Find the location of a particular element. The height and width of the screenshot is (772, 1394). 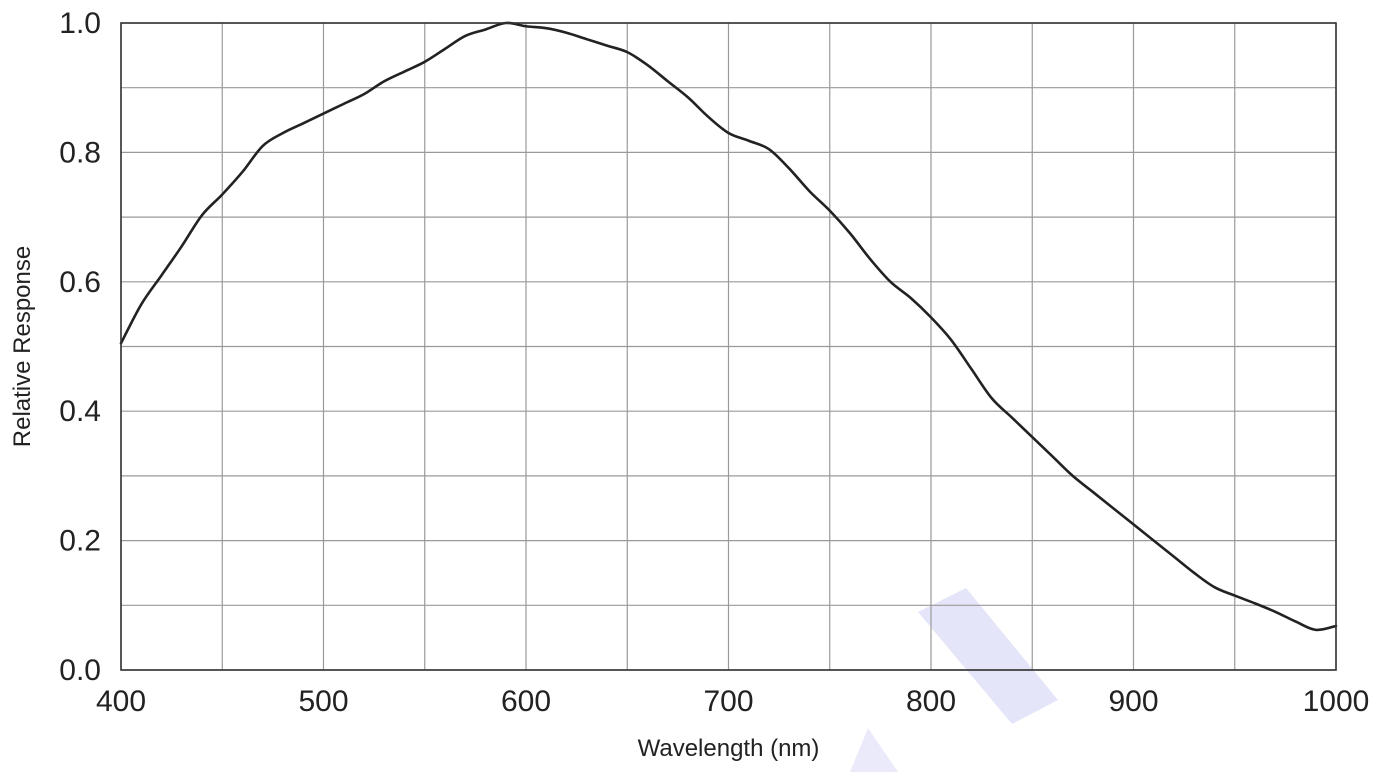

y-tick-label: 0.4 is located at coordinates (80, 411).